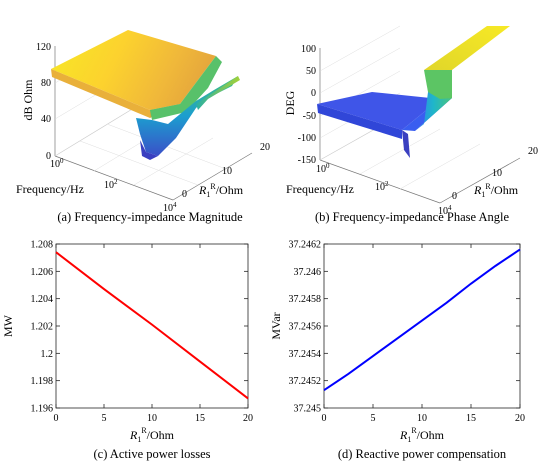 The width and height of the screenshot is (550, 466). I want to click on z-tick: 40, so click(46, 119).